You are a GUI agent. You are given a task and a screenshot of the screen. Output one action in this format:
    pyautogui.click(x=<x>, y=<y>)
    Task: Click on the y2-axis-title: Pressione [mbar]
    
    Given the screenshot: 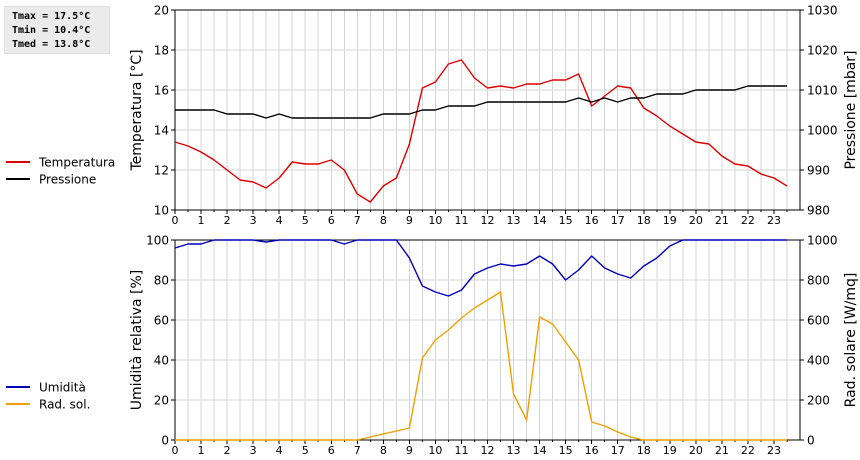 What is the action you would take?
    pyautogui.click(x=851, y=109)
    